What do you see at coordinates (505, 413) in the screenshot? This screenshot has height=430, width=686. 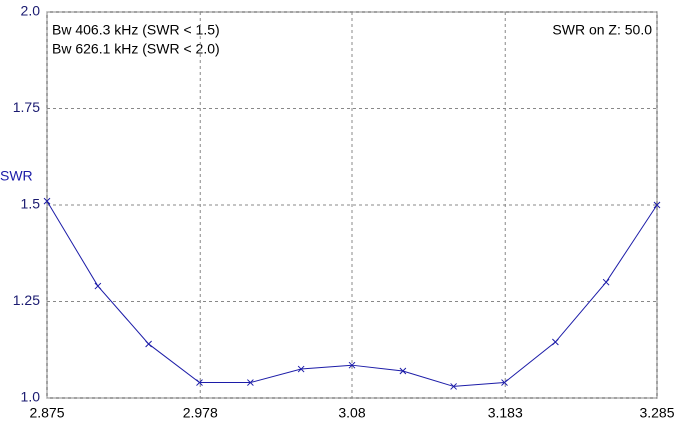 I see `x-tick-label: 3.183` at bounding box center [505, 413].